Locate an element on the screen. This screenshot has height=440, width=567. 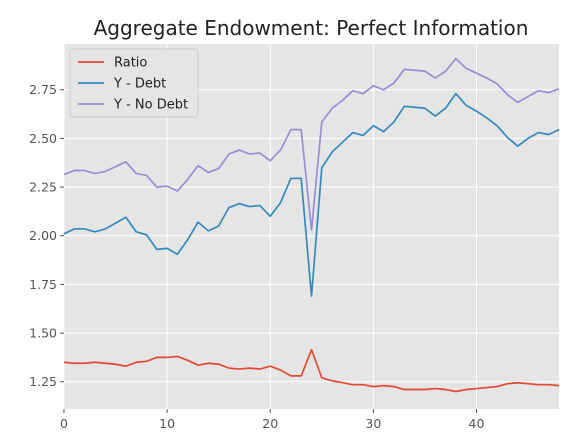
x-tick-label: 10 is located at coordinates (167, 423).